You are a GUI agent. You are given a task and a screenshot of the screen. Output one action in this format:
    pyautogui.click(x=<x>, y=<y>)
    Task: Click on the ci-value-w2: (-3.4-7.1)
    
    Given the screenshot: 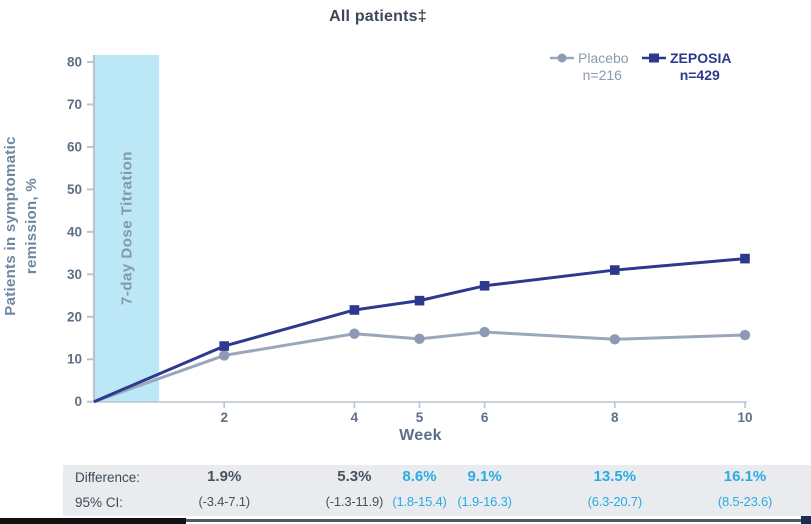 What is the action you would take?
    pyautogui.click(x=224, y=501)
    